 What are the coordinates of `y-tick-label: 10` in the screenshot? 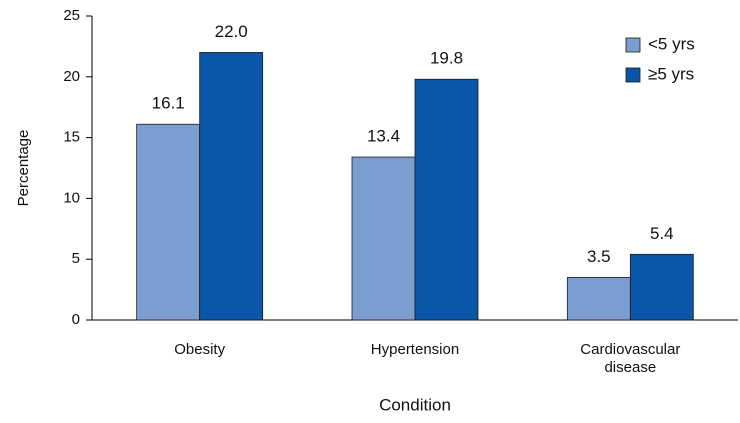 It's located at (71, 197).